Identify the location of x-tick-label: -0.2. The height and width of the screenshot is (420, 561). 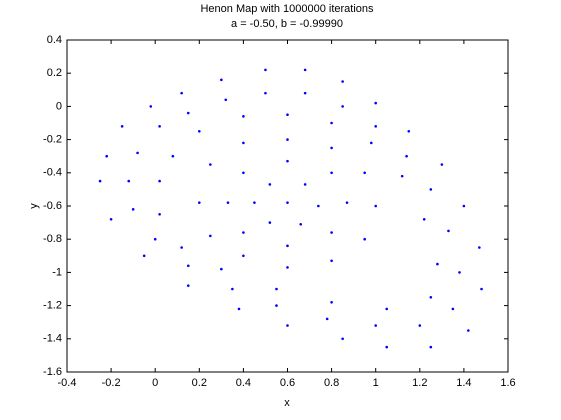
(111, 383).